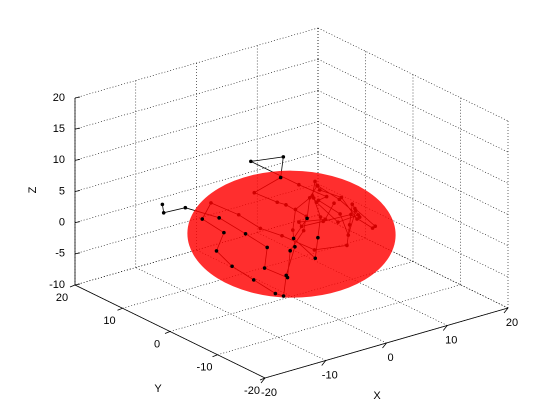 The image size is (560, 420). Describe the element at coordinates (33, 189) in the screenshot. I see `z-axis-label: Z` at that location.